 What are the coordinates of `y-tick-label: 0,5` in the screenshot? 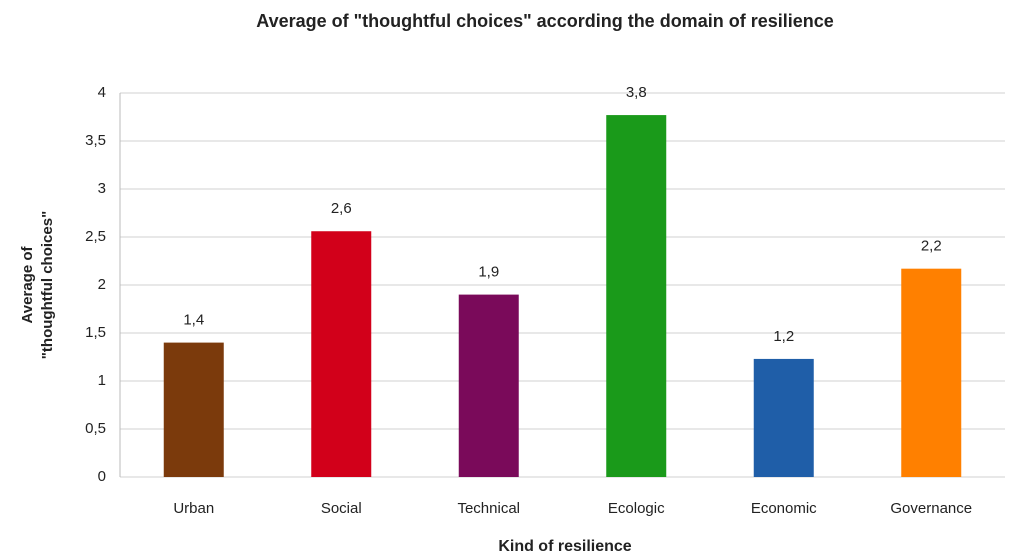 It's located at (95, 428).